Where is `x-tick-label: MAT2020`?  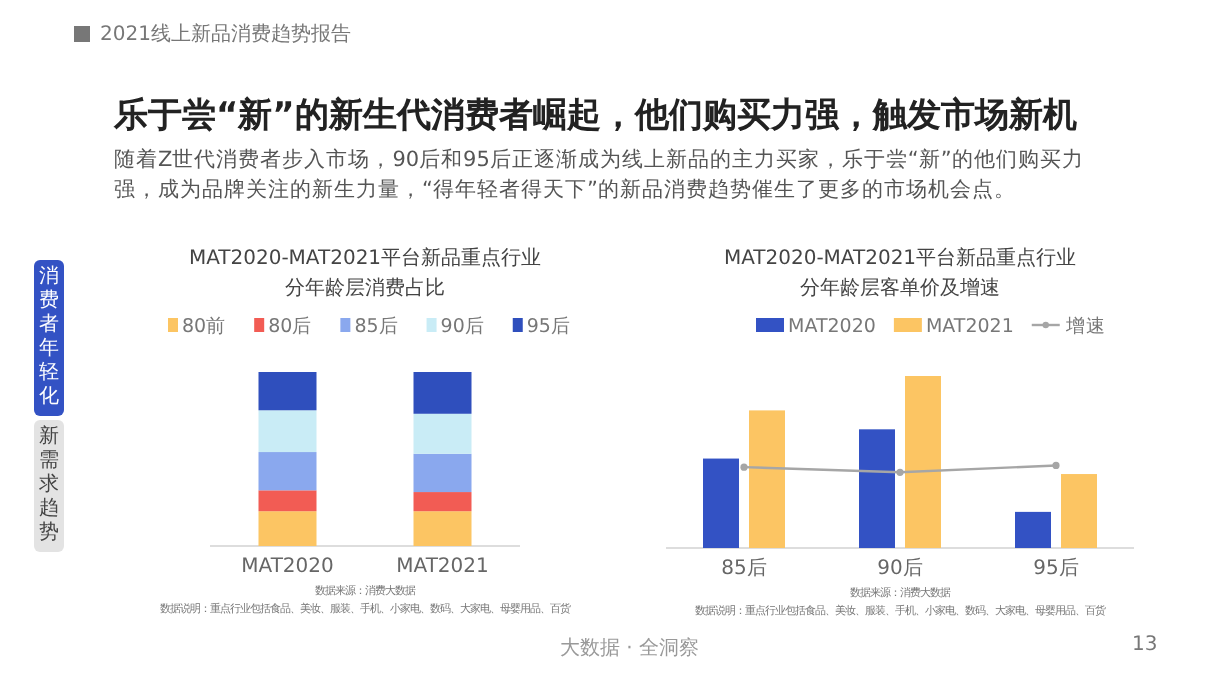
x-tick-label: MAT2020 is located at coordinates (287, 567).